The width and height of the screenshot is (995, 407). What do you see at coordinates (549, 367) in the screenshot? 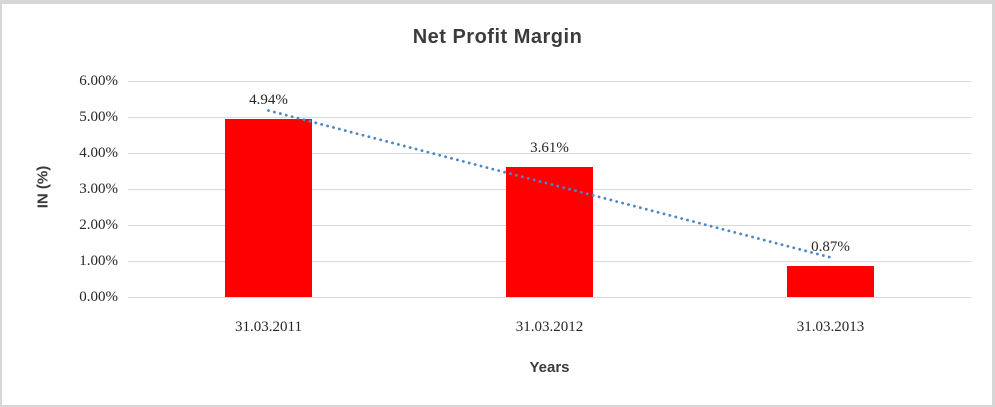
I see `x-axis-title: Years` at bounding box center [549, 367].